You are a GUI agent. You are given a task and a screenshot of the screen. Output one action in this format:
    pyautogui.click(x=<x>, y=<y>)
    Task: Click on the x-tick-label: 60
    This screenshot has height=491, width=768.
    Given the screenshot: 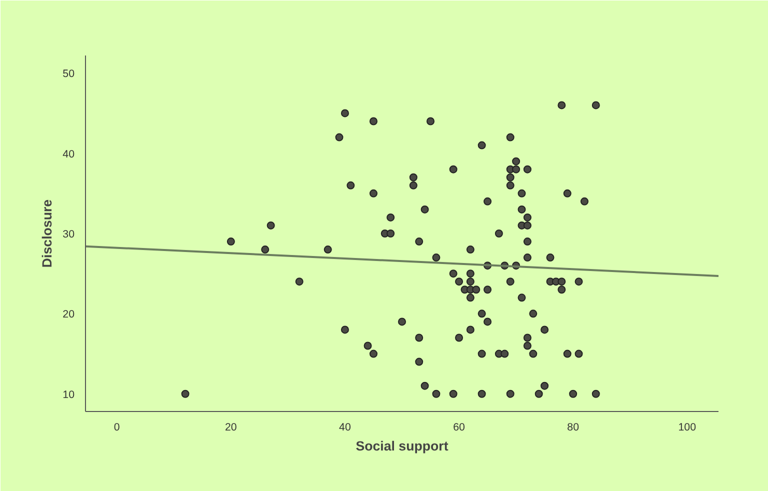 What is the action you would take?
    pyautogui.click(x=459, y=428)
    